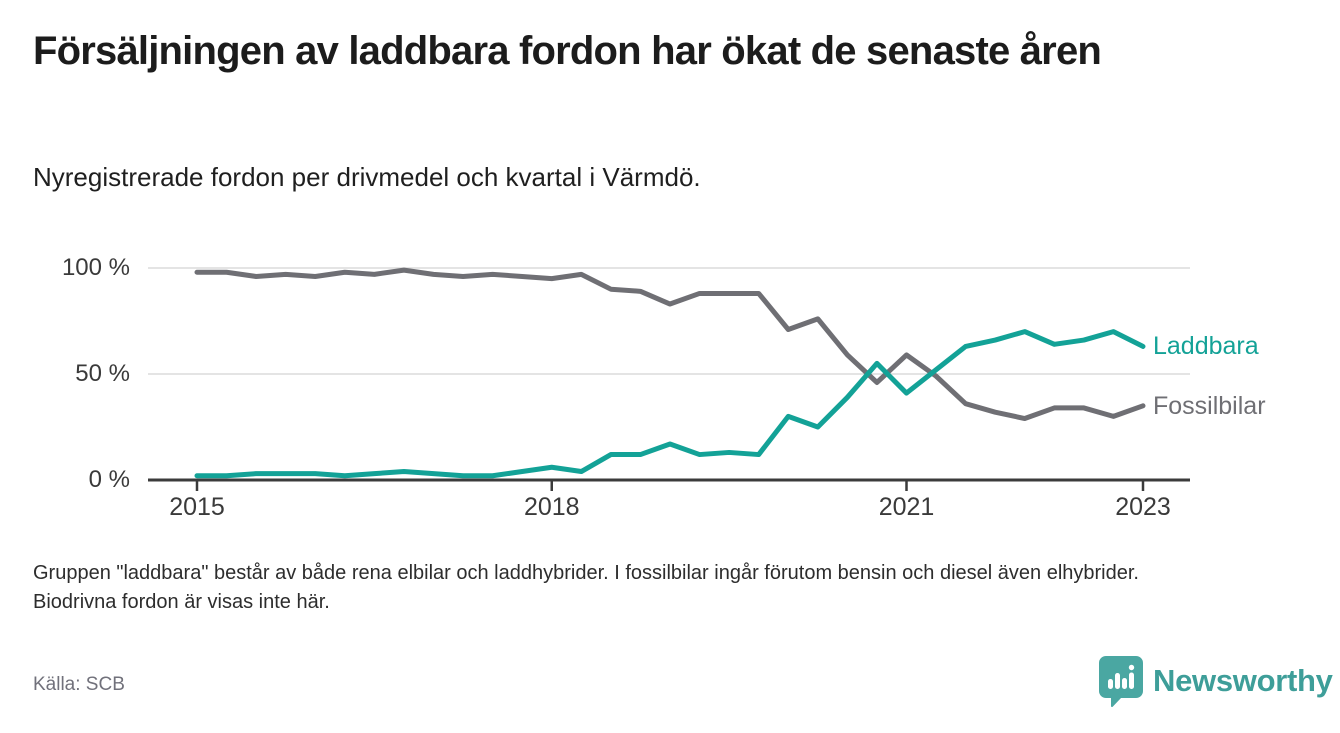 The image size is (1340, 733). Describe the element at coordinates (551, 507) in the screenshot. I see `x-axis-label-2018: 2018` at that location.